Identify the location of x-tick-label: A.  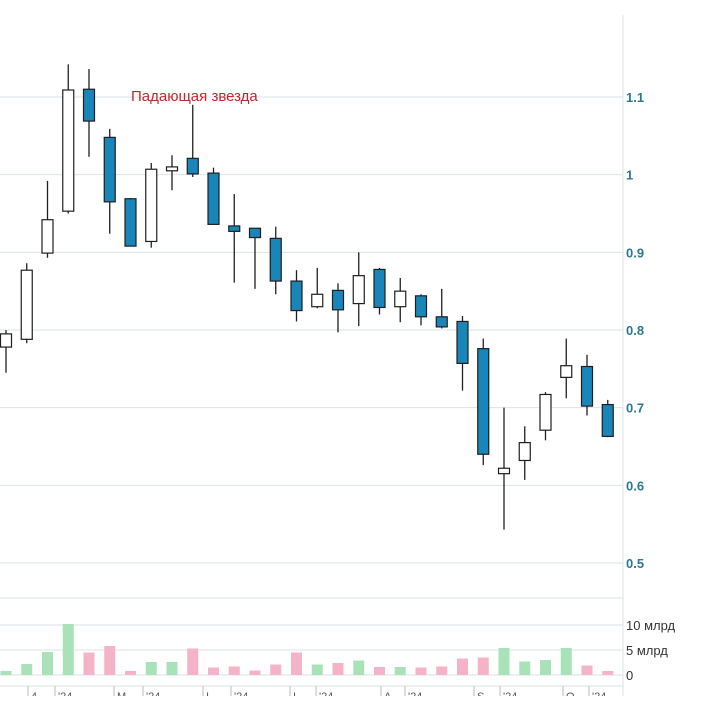
(388, 693).